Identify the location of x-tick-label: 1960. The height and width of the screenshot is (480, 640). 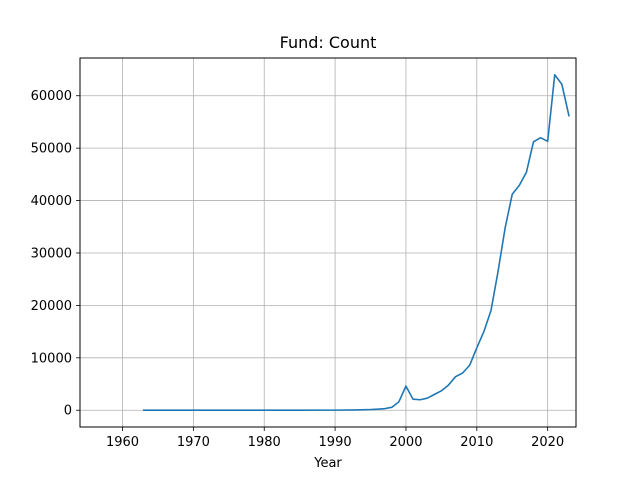
(122, 442).